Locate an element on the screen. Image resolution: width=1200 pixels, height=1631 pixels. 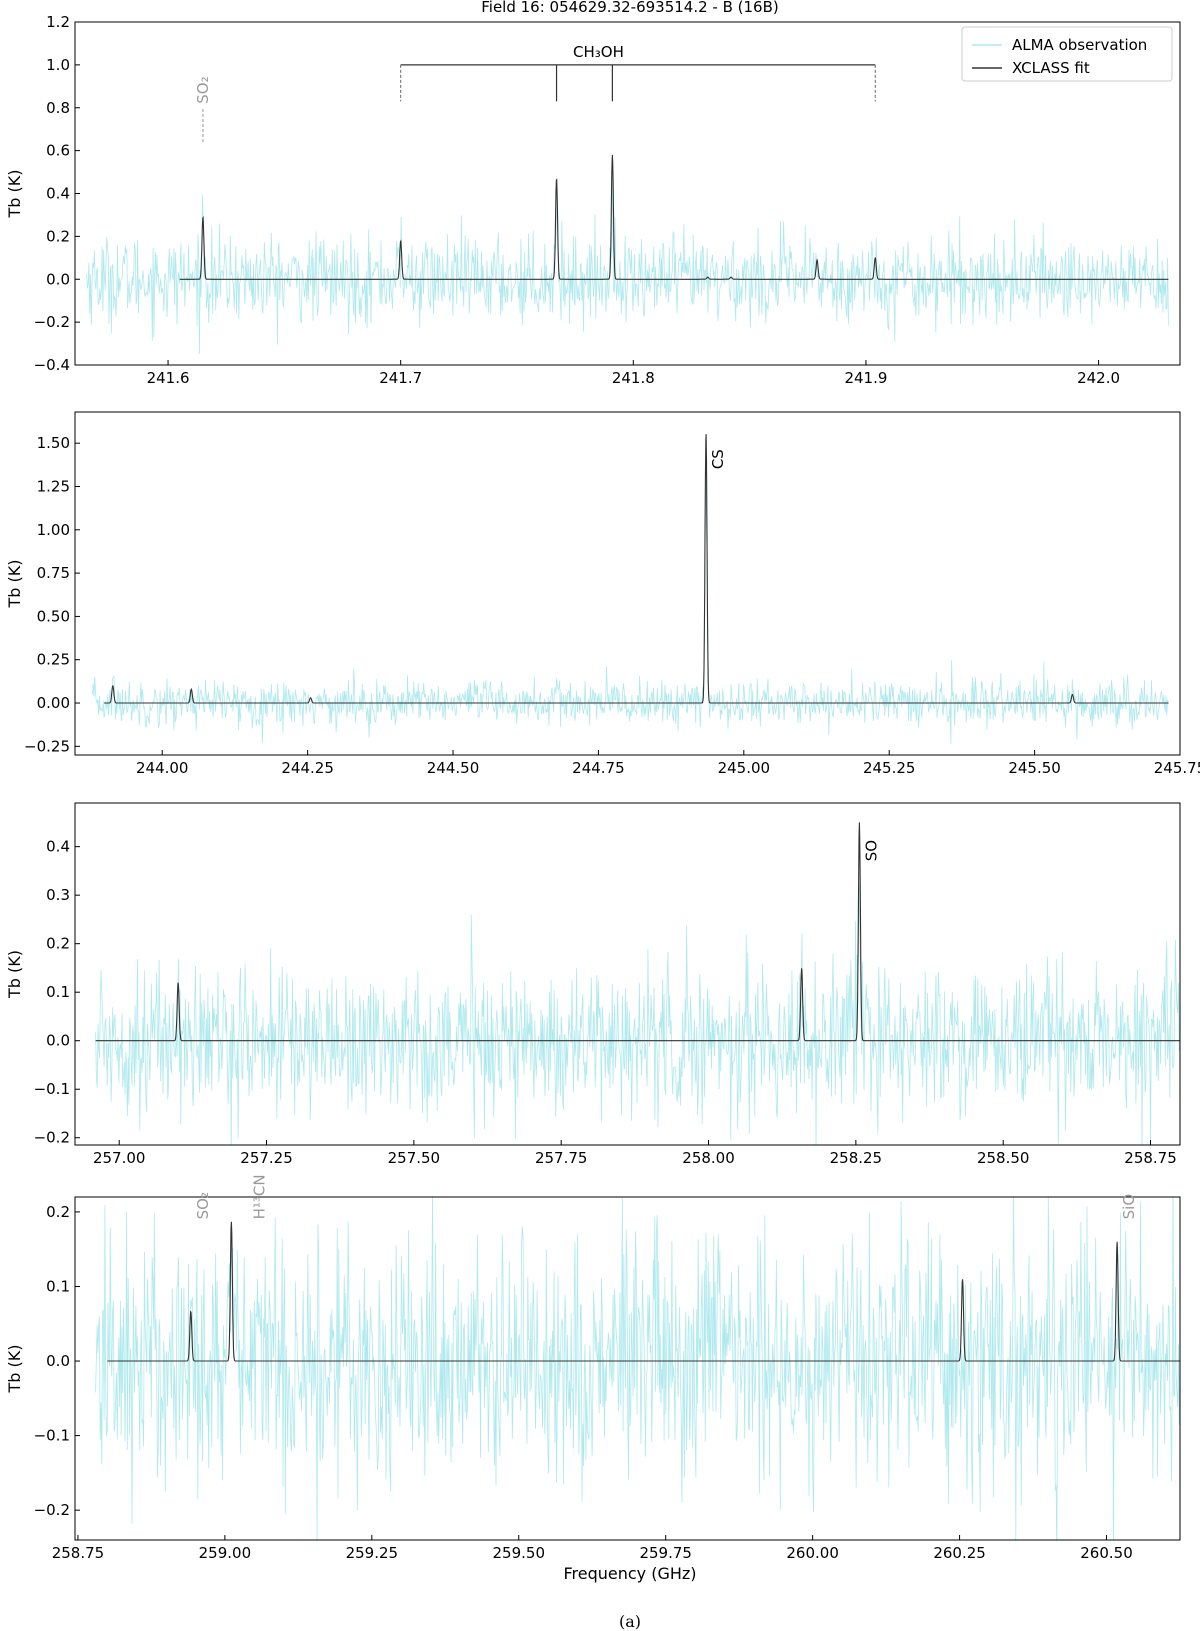
y-tick-label: 1.2 is located at coordinates (58, 22).